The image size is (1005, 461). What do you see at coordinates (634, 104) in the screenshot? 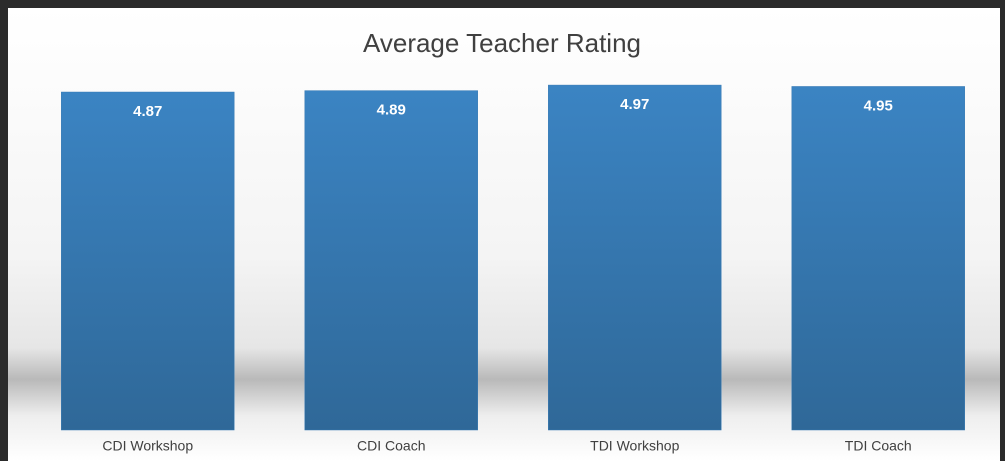
I see `data-label: 4.97` at bounding box center [634, 104].